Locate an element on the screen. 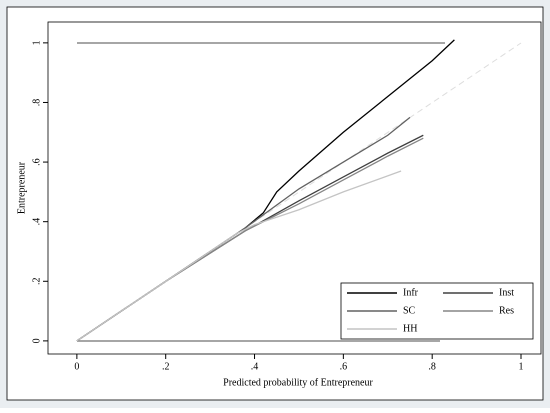 This screenshot has width=550, height=413. y-tick-label: .2 is located at coordinates (36, 282).